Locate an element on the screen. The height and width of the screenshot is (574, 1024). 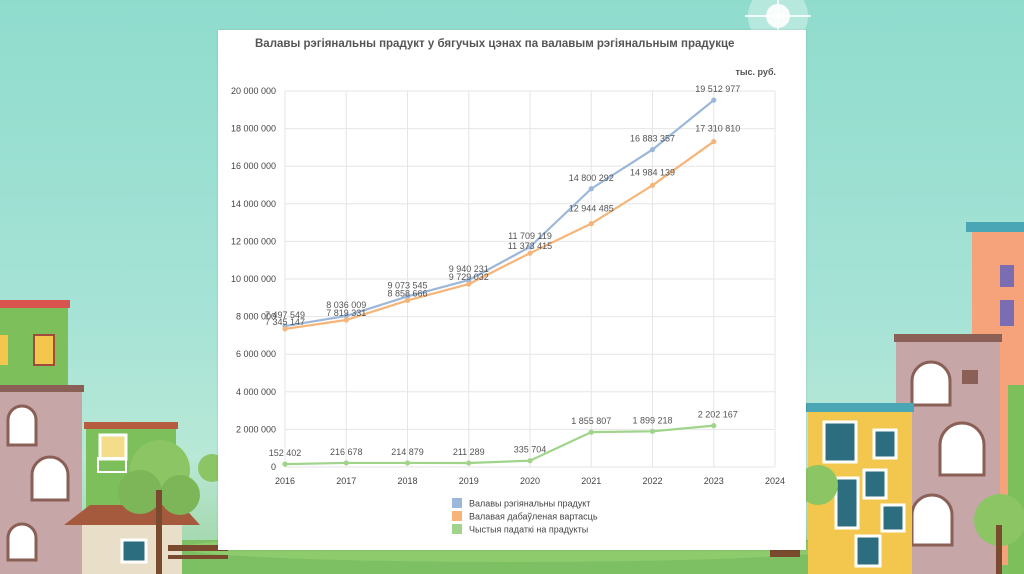
data-label: 7 819 331 is located at coordinates (346, 313).